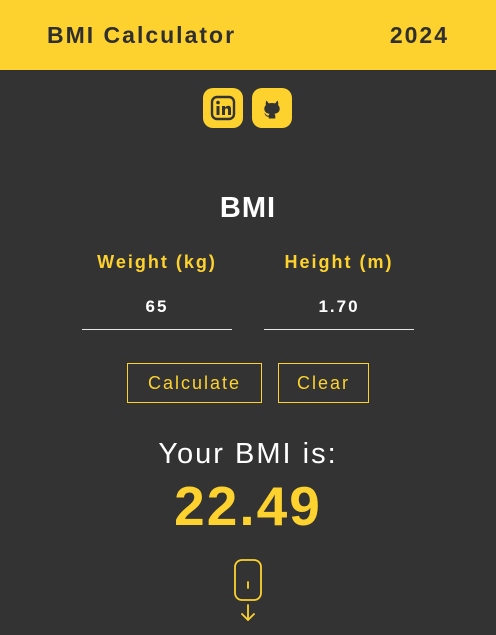 This screenshot has height=635, width=496. What do you see at coordinates (248, 35) in the screenshot?
I see `app-header: BMI Calculator 2024` at bounding box center [248, 35].